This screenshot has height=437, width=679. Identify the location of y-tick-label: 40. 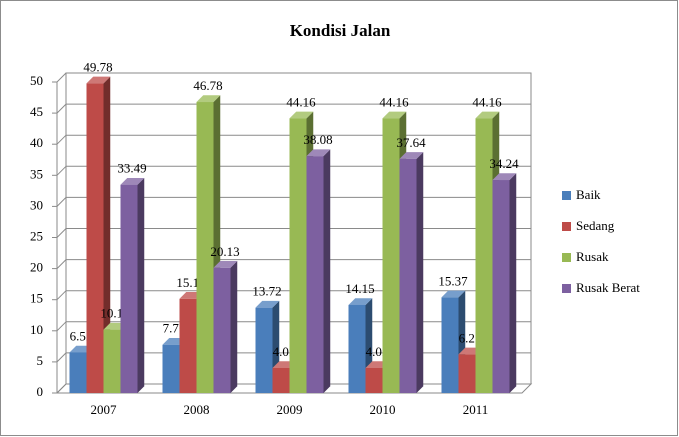
(36, 142).